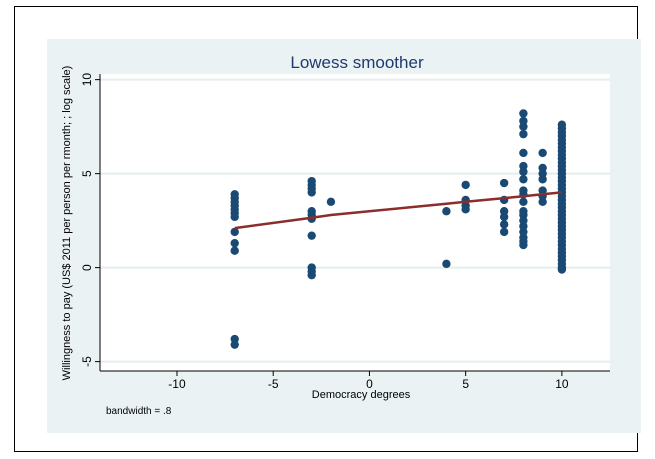 This screenshot has width=655, height=459. I want to click on y-tick-label: 5, so click(87, 173).